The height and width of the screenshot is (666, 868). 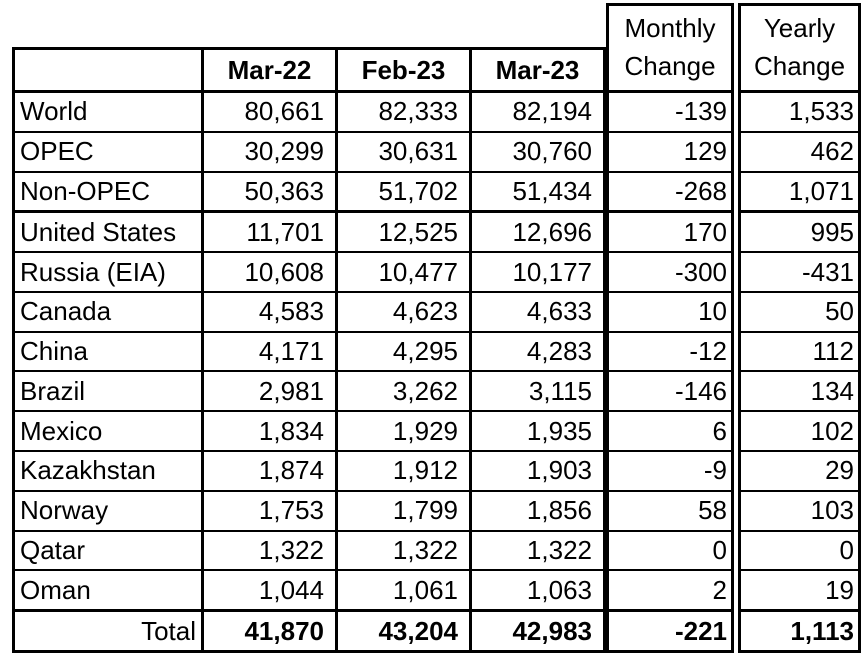 I want to click on monthly-change-value: -146, so click(x=670, y=392).